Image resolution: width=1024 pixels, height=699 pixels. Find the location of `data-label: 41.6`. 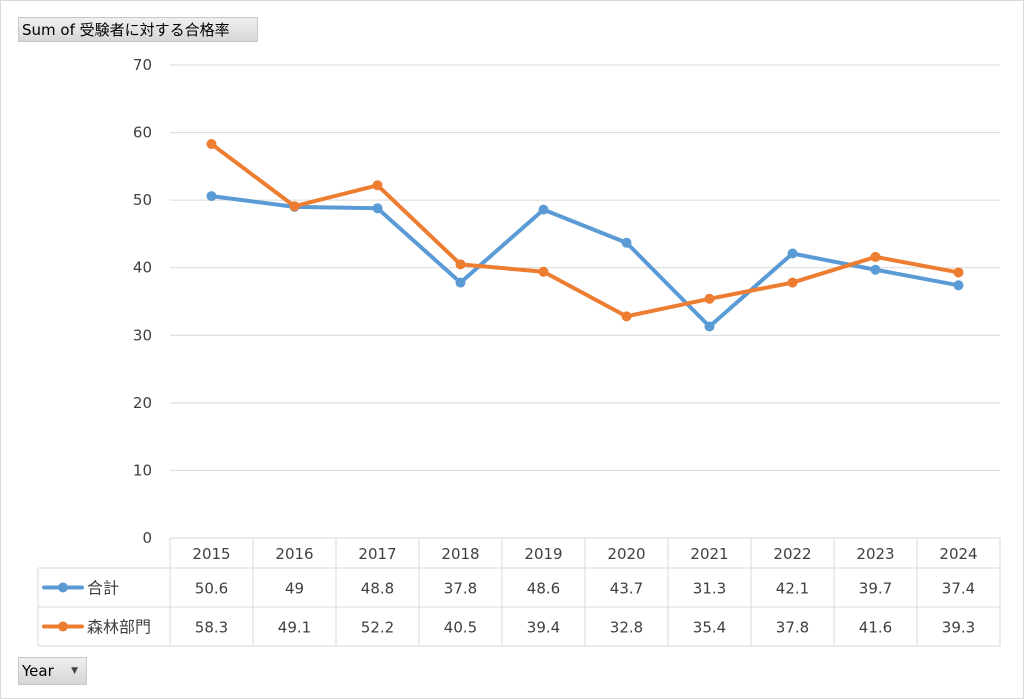

data-label: 41.6 is located at coordinates (875, 628).